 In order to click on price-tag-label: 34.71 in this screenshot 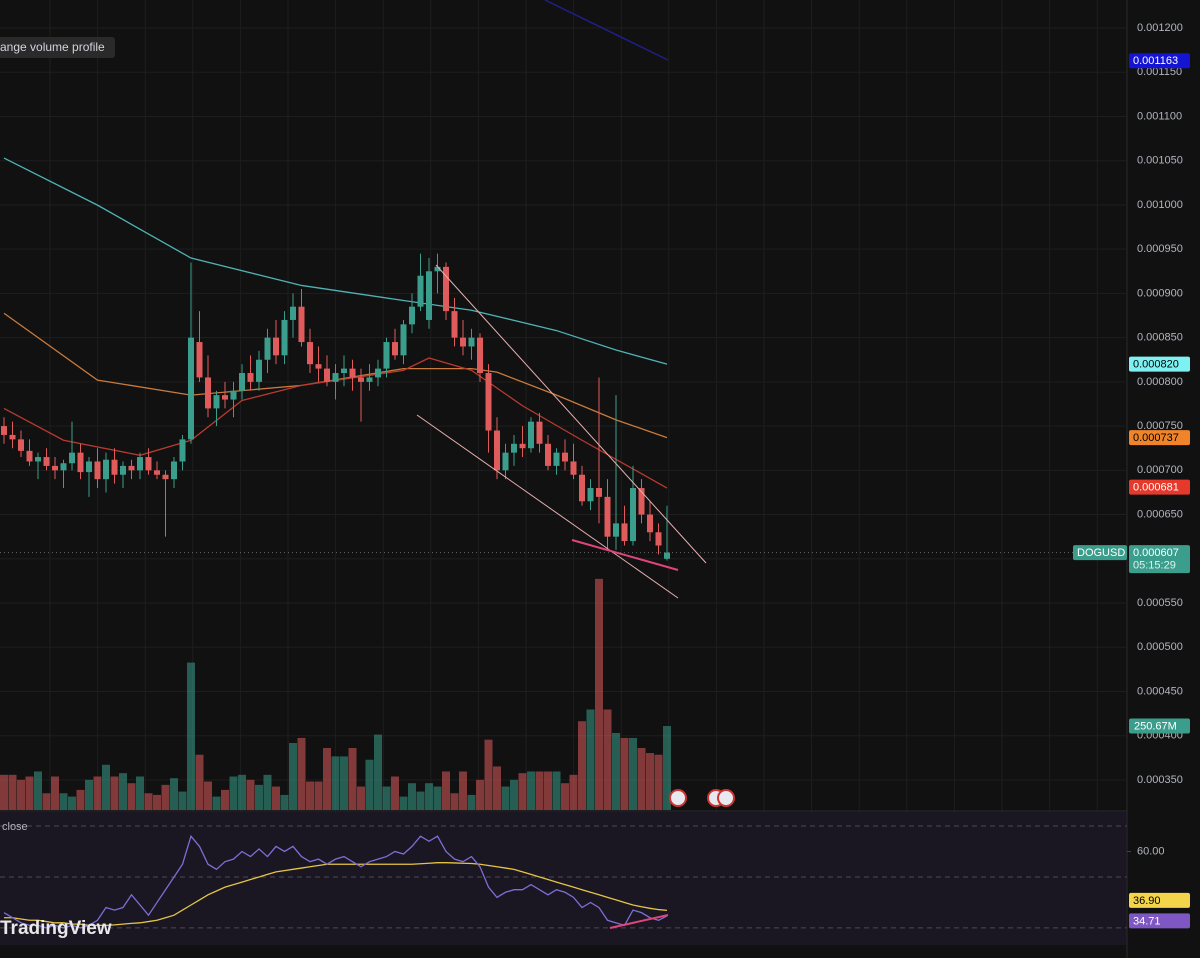, I will do `click(1147, 921)`.